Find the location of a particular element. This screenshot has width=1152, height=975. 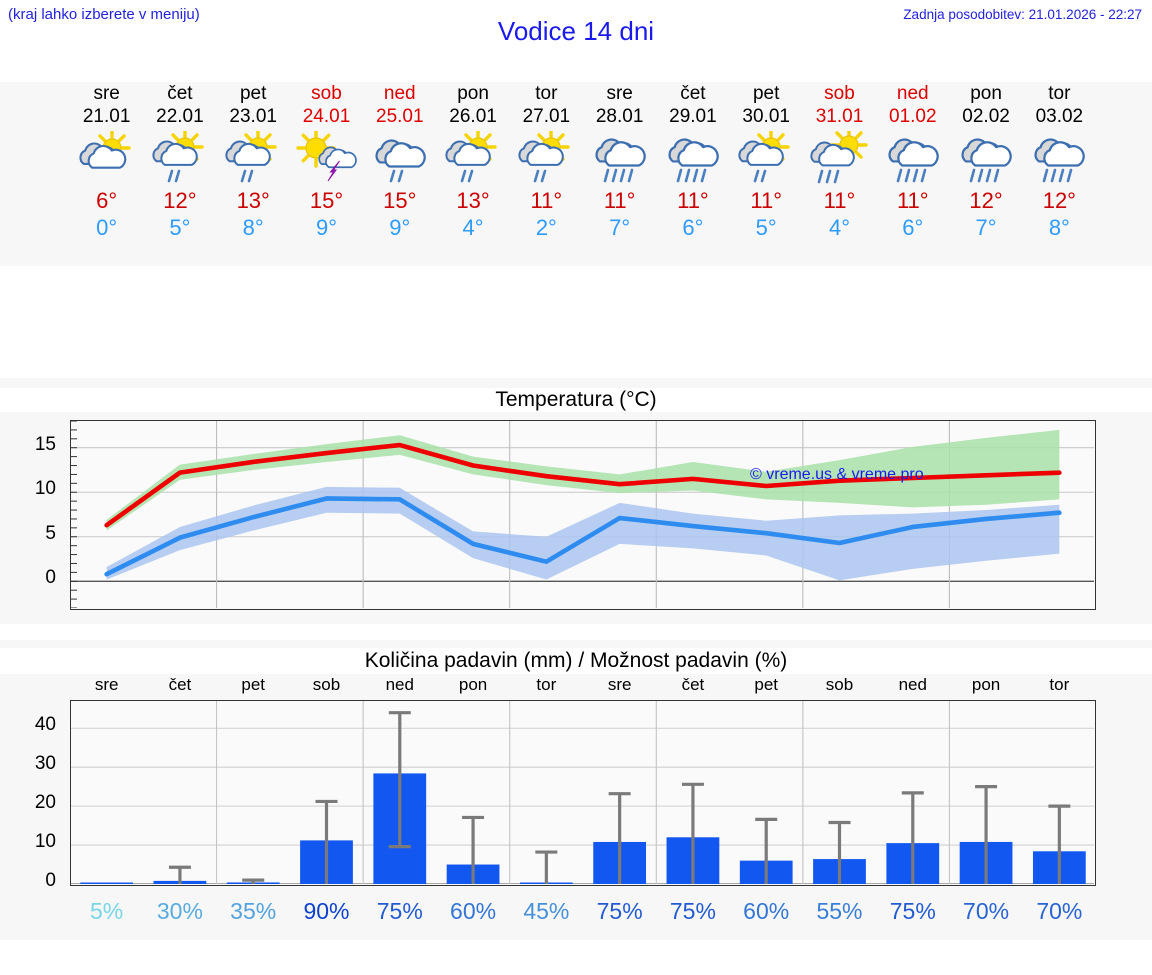

page-title: Vodice 14 dni is located at coordinates (576, 31).